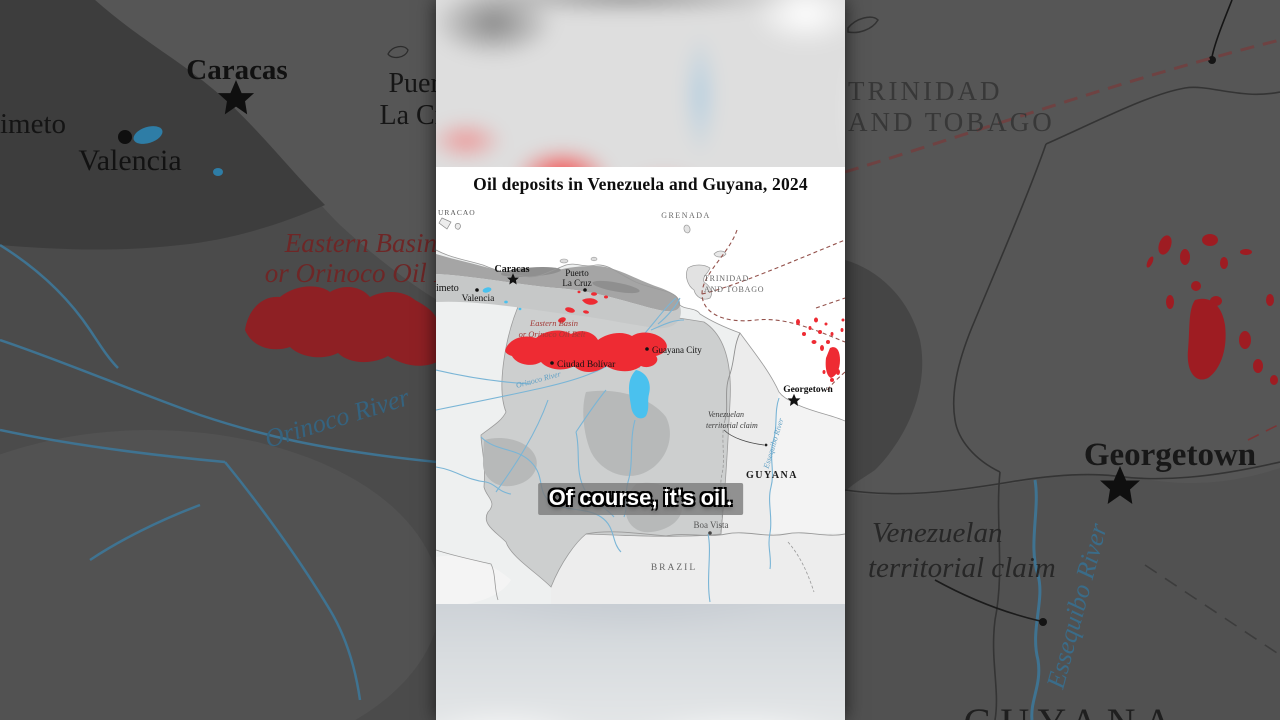 This screenshot has width=1280, height=720. What do you see at coordinates (577, 273) in the screenshot?
I see `label-puerto-1: Puerto` at bounding box center [577, 273].